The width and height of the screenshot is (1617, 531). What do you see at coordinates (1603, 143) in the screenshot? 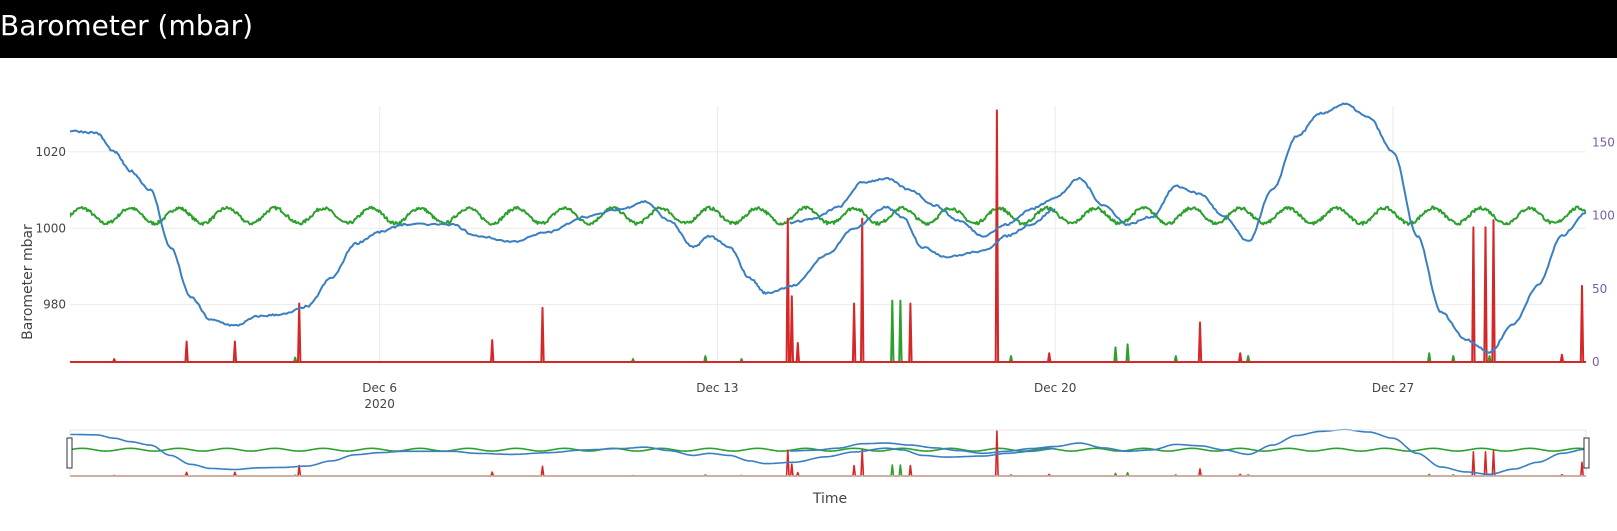
I see `y2-tick-label: 150` at bounding box center [1603, 143].